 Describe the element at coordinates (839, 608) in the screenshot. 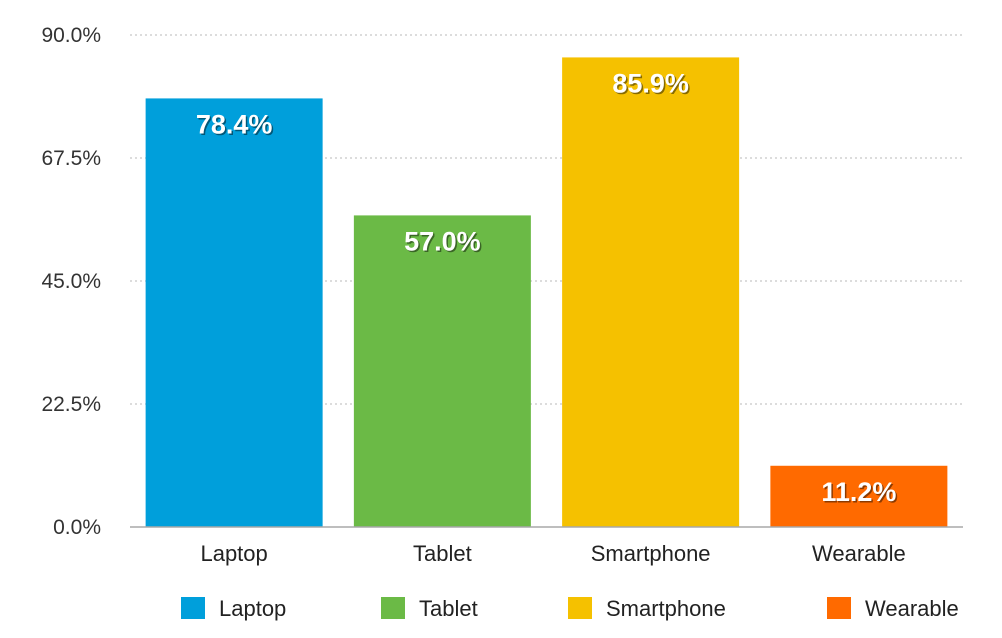

I see `legend-swatch-wearable` at that location.